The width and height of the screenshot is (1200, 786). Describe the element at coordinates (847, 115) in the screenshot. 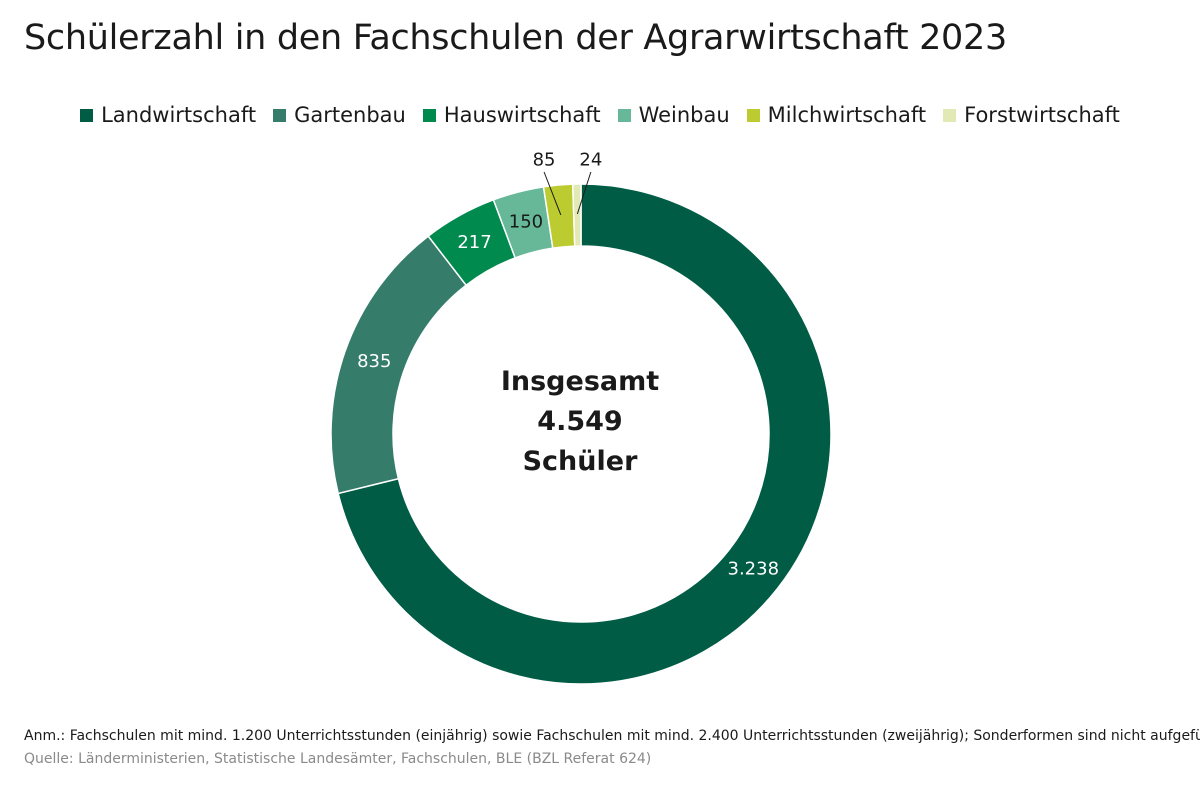

I see `legend-label: Milchwirtschaft` at that location.